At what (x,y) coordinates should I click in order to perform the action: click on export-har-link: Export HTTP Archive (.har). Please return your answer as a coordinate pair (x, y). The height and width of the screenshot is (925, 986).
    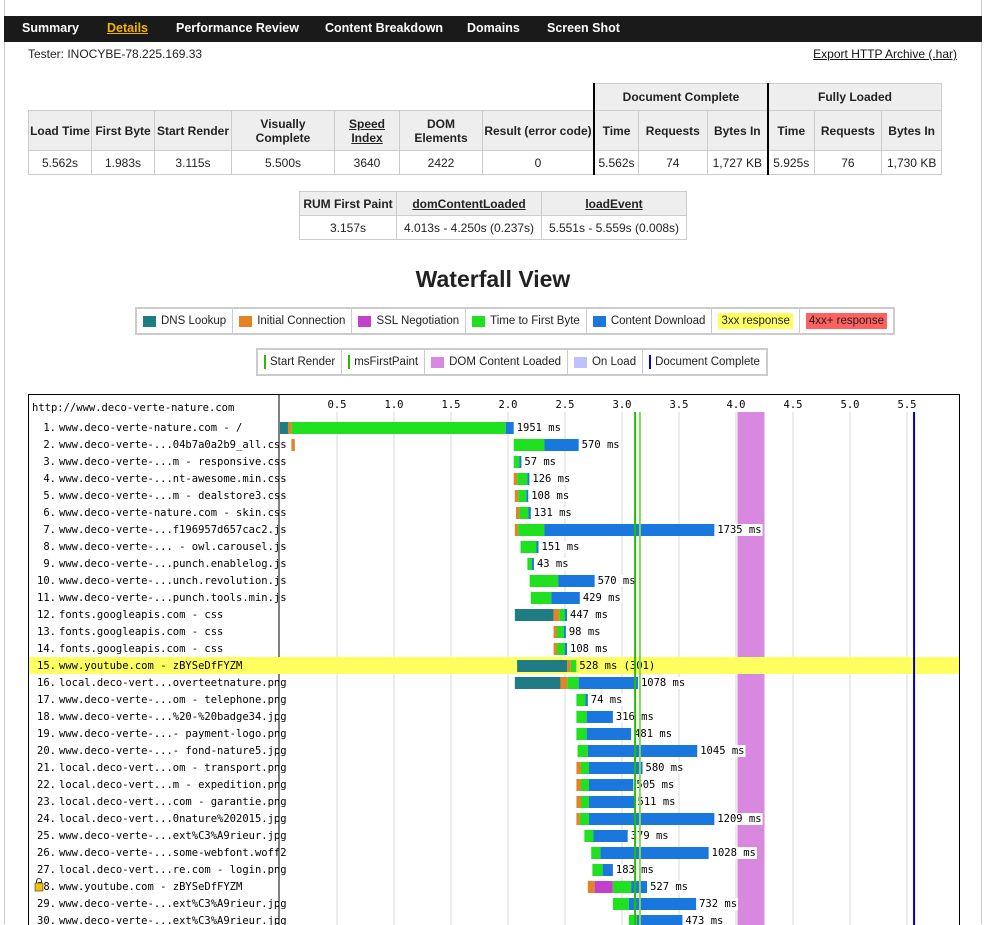
    Looking at the image, I should click on (885, 54).